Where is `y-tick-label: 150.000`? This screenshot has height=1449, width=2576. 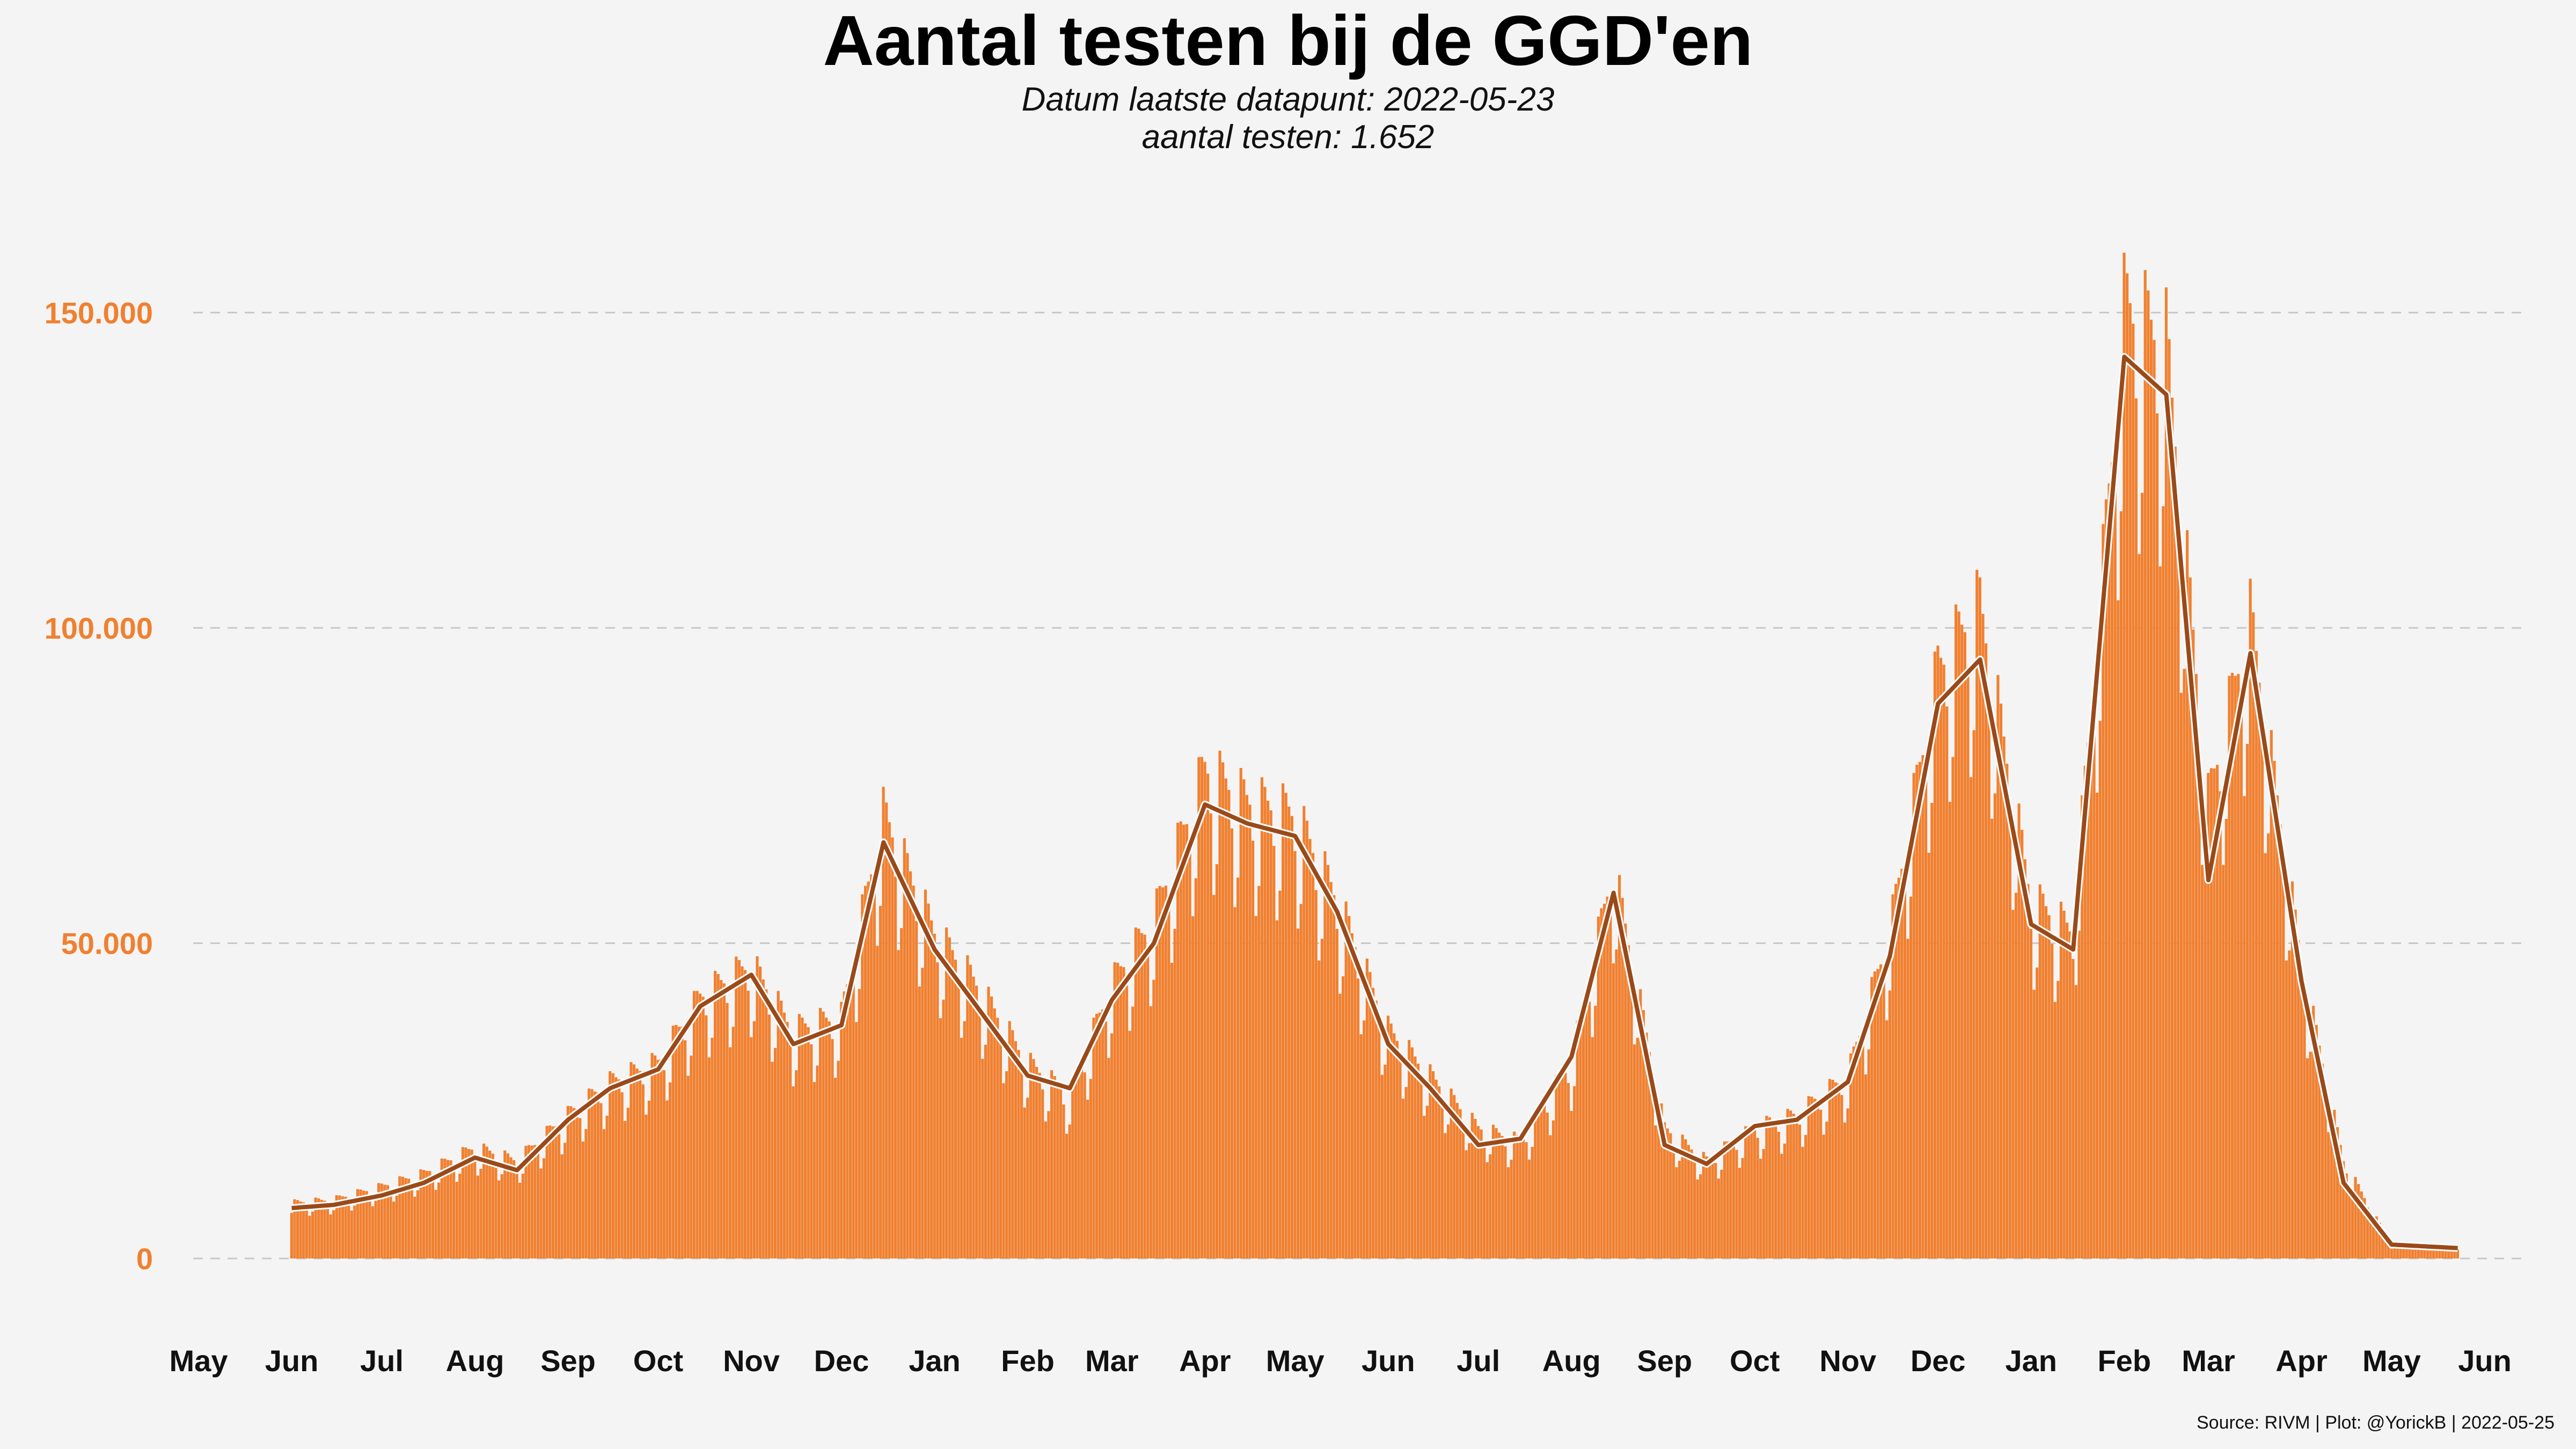
y-tick-label: 150.000 is located at coordinates (99, 313).